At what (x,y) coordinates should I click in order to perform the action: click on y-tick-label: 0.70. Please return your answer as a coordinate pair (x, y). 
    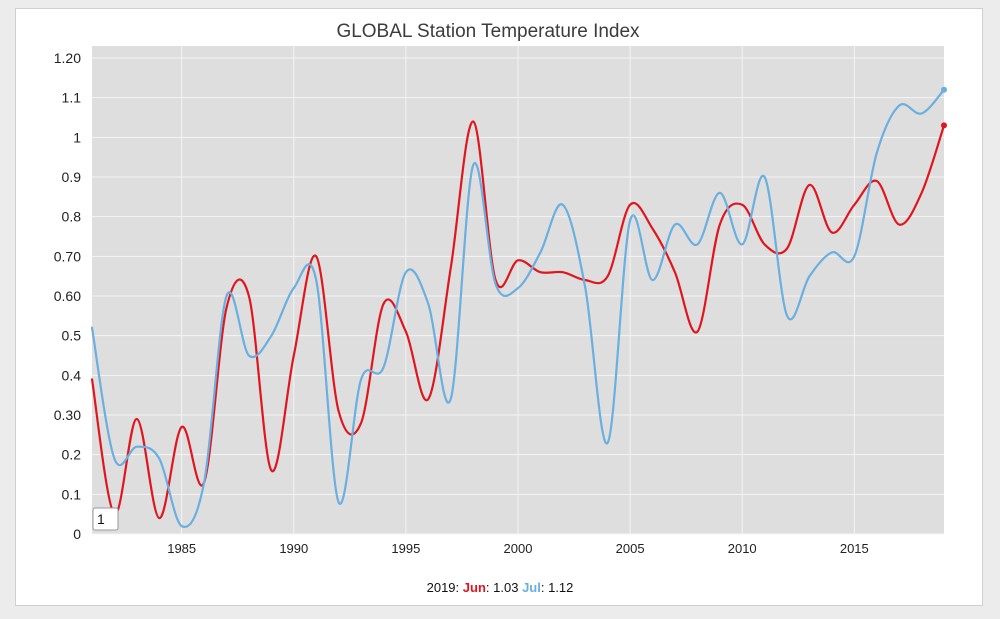
    Looking at the image, I should click on (67, 256).